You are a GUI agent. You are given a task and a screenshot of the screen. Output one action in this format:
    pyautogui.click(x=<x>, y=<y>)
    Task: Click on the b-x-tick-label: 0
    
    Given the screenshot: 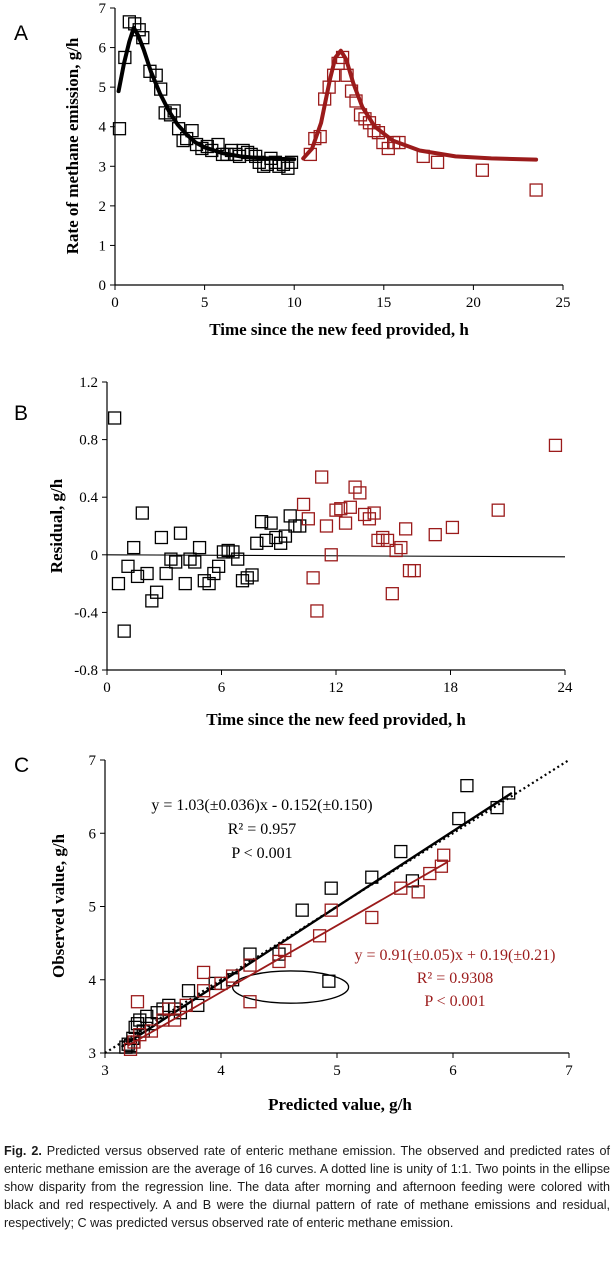 What is the action you would take?
    pyautogui.click(x=107, y=688)
    